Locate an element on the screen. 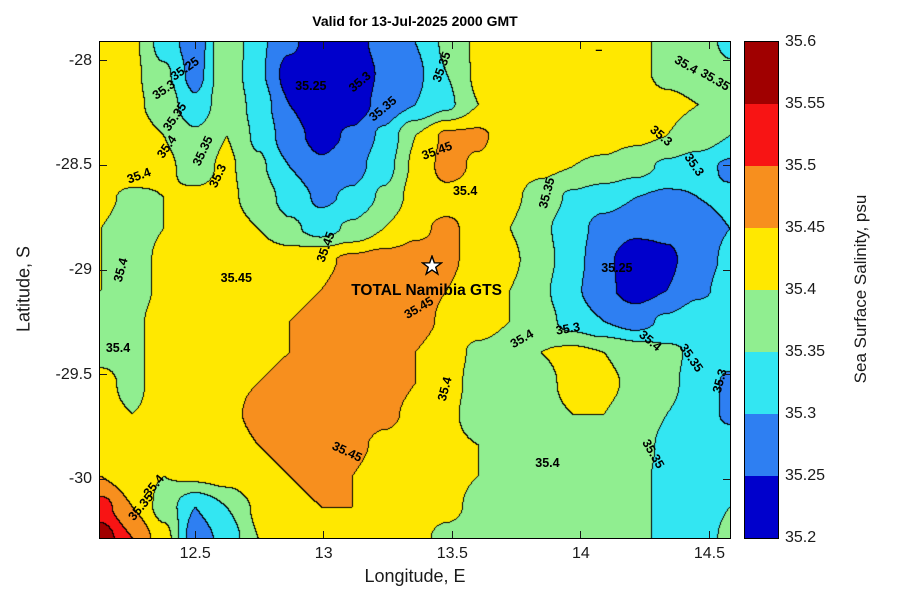 This screenshot has width=900, height=600. x-tick-label: 13.5 is located at coordinates (452, 553).